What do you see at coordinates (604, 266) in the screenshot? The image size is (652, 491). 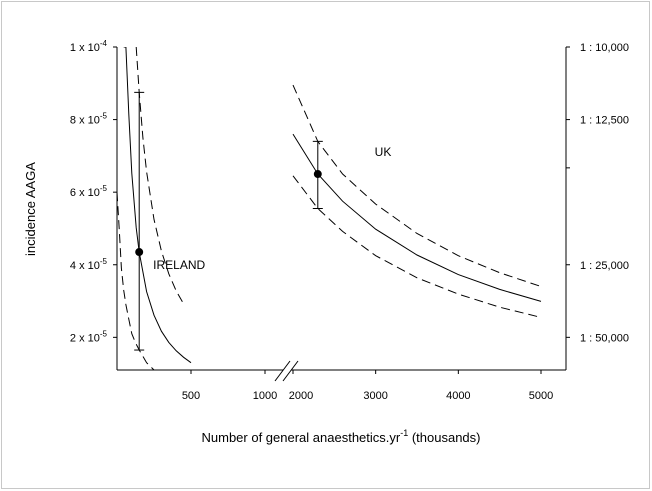 I see `y-tick-label-right: 1 : 25,000` at bounding box center [604, 266].